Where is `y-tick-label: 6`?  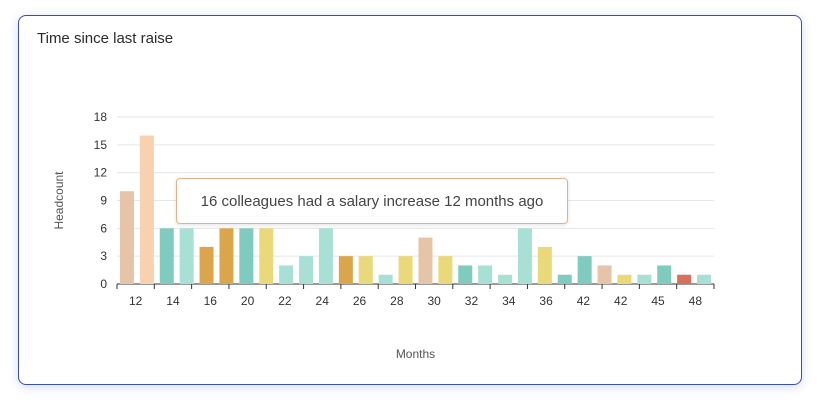
y-tick-label: 6 is located at coordinates (103, 228).